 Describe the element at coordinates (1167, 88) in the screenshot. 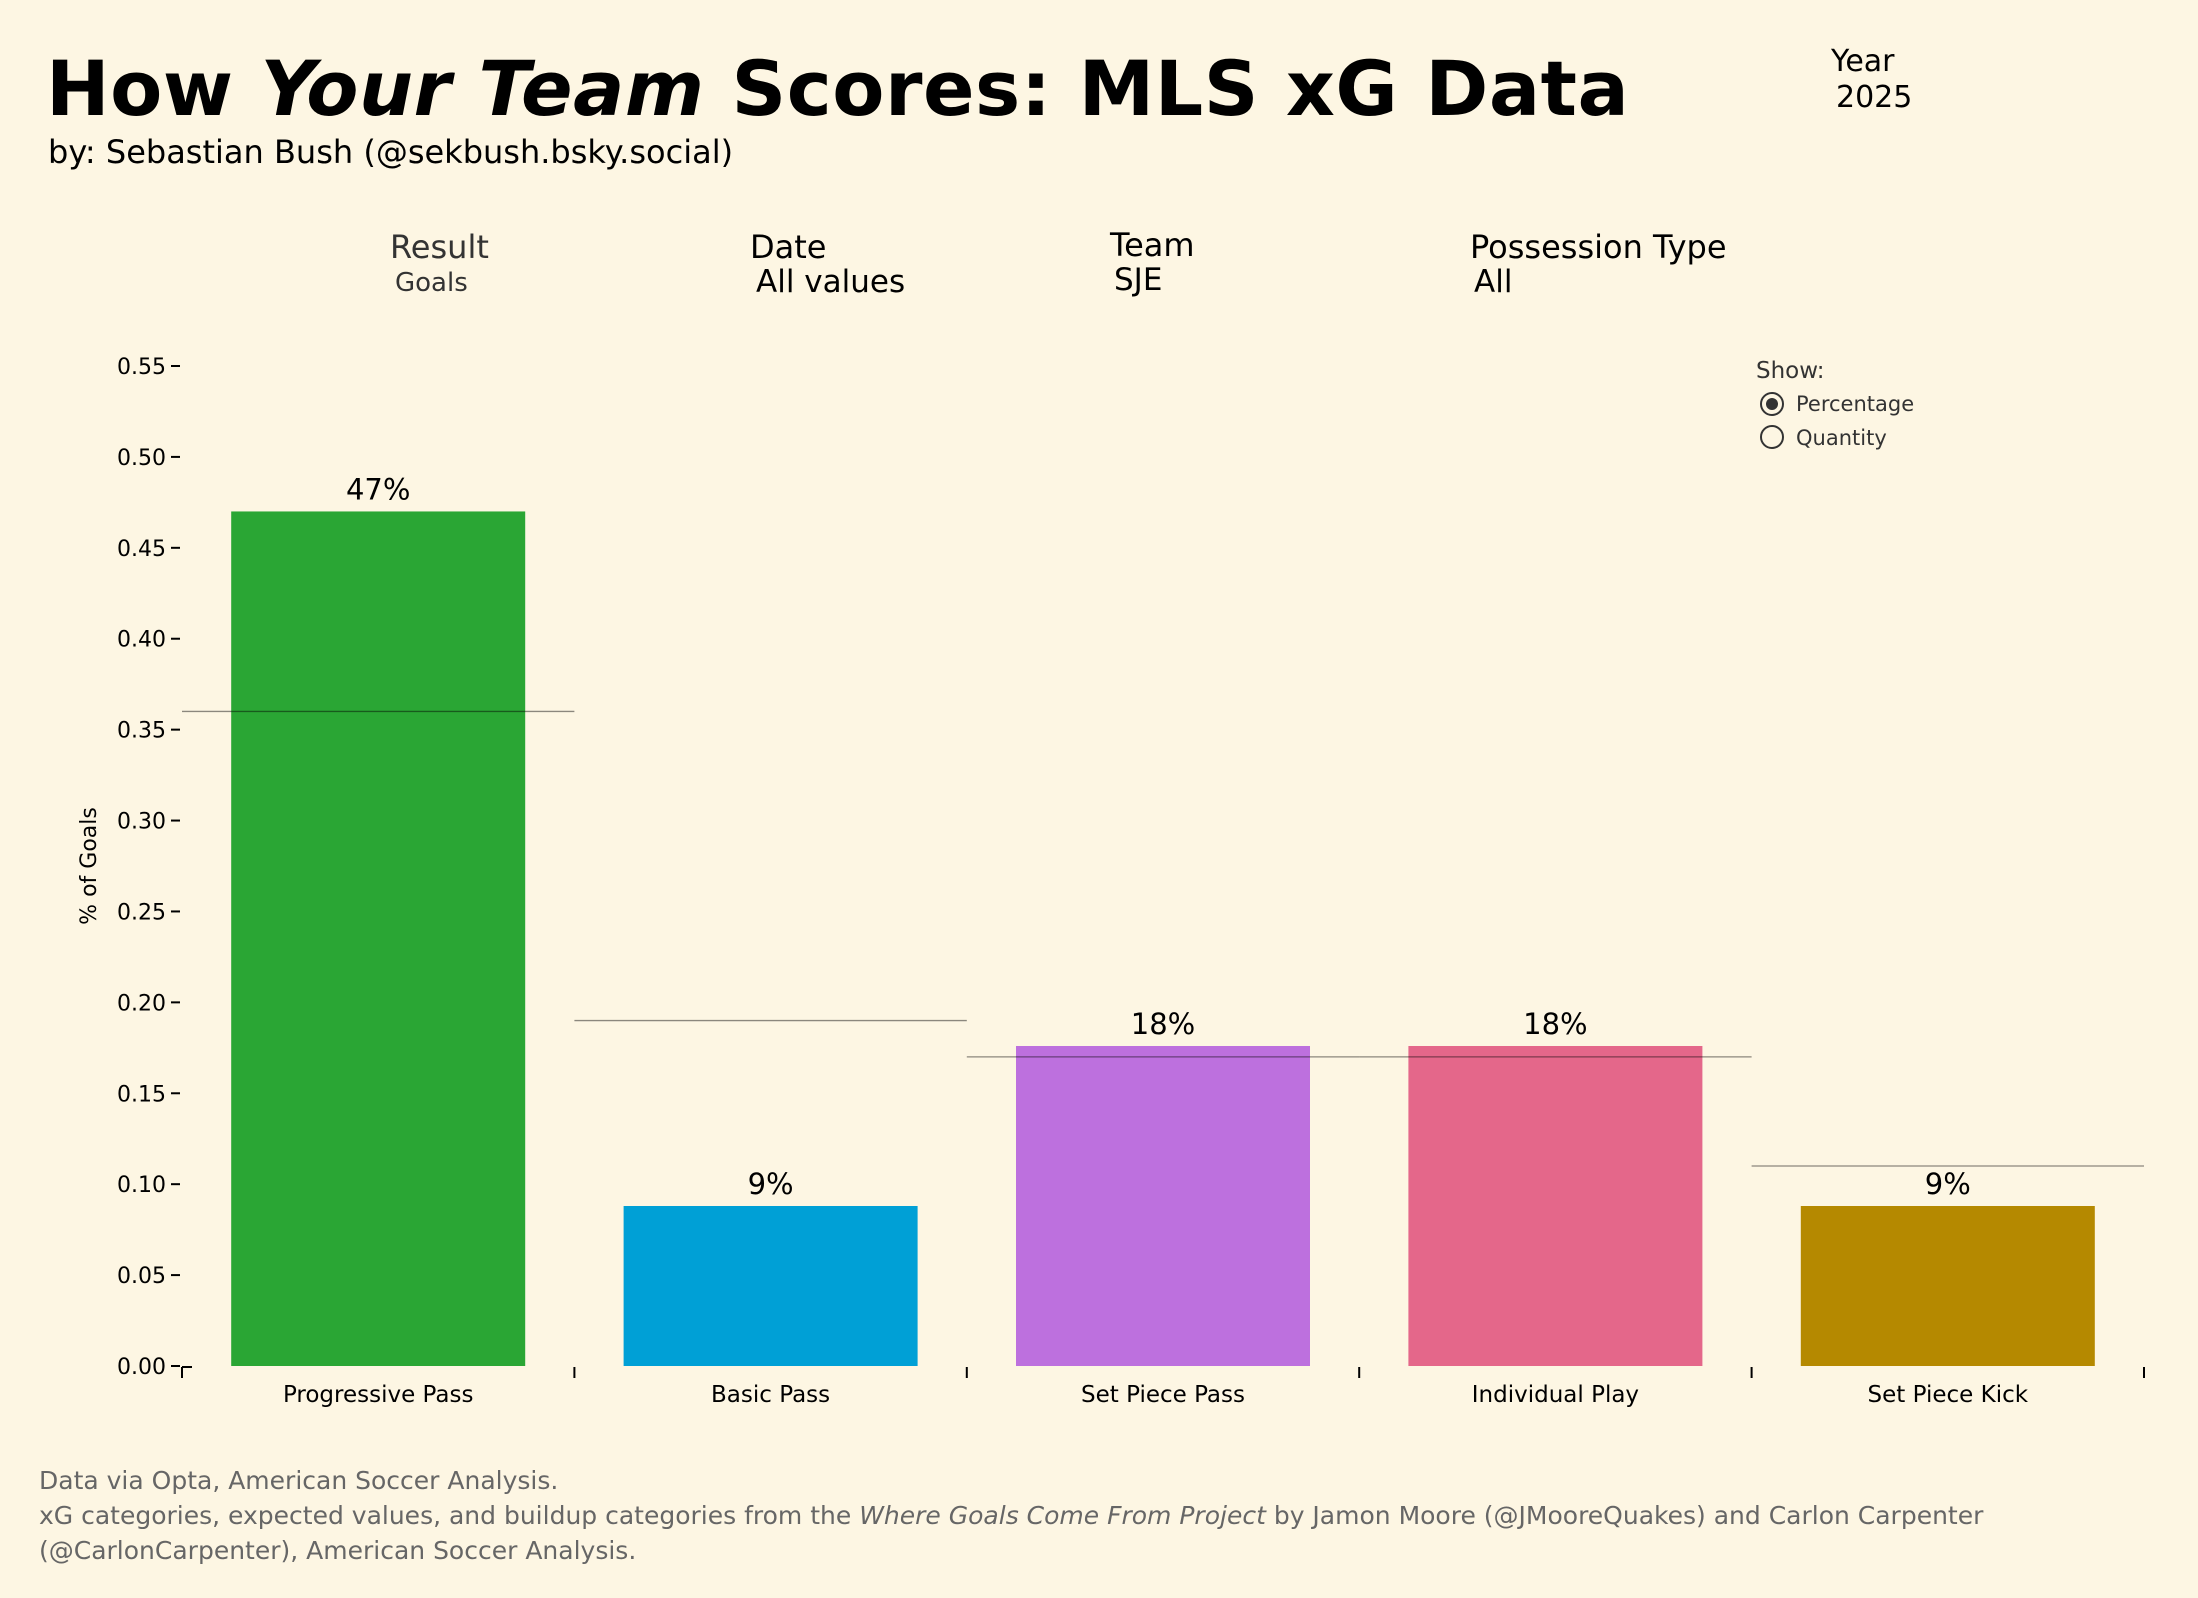

I see `title-part2: Scores: MLS xG Data` at that location.